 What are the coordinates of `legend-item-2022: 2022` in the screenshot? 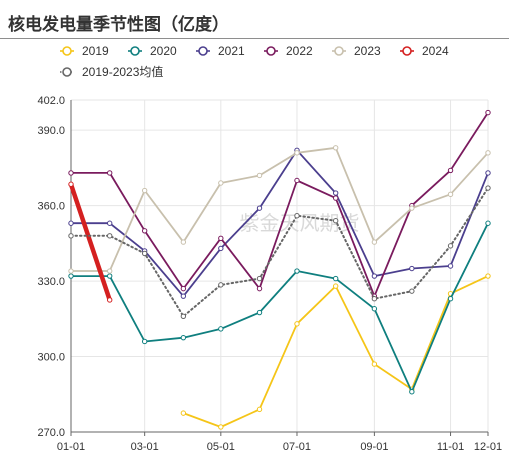 It's located at (288, 51).